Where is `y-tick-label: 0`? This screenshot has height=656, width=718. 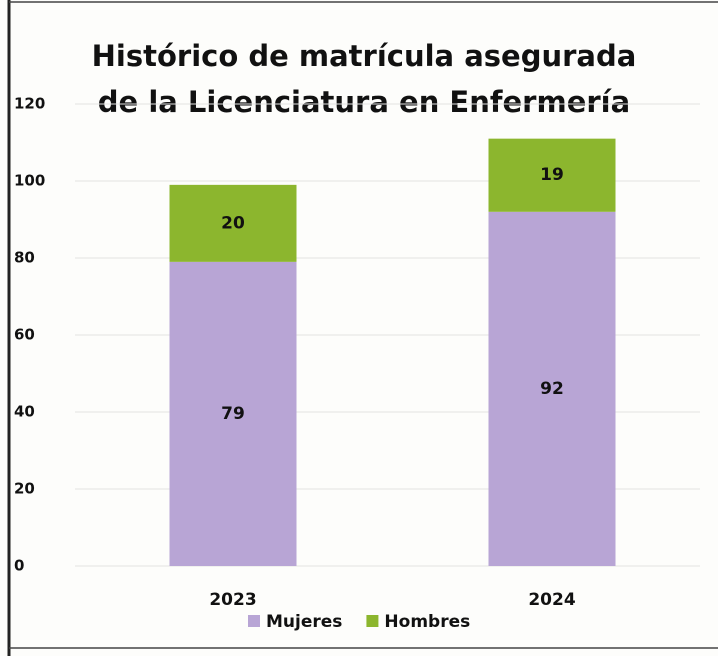
y-tick-label: 0 is located at coordinates (19, 566).